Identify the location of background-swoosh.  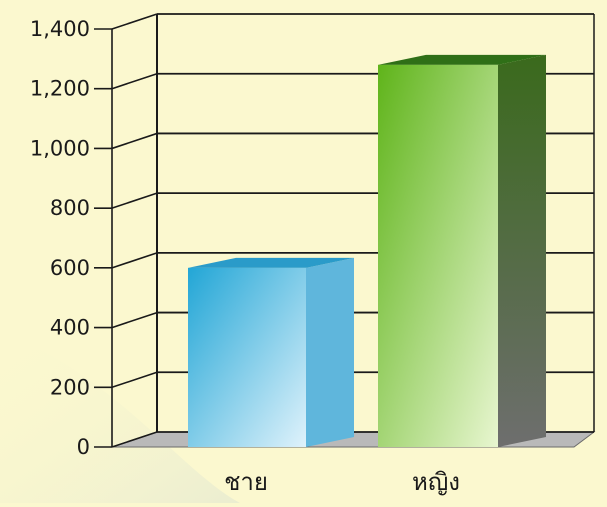
(120, 416).